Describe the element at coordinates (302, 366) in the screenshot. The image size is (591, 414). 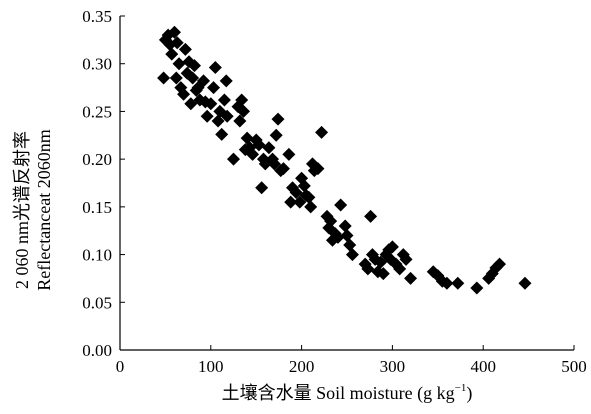
I see `x-tick-label: 200` at that location.